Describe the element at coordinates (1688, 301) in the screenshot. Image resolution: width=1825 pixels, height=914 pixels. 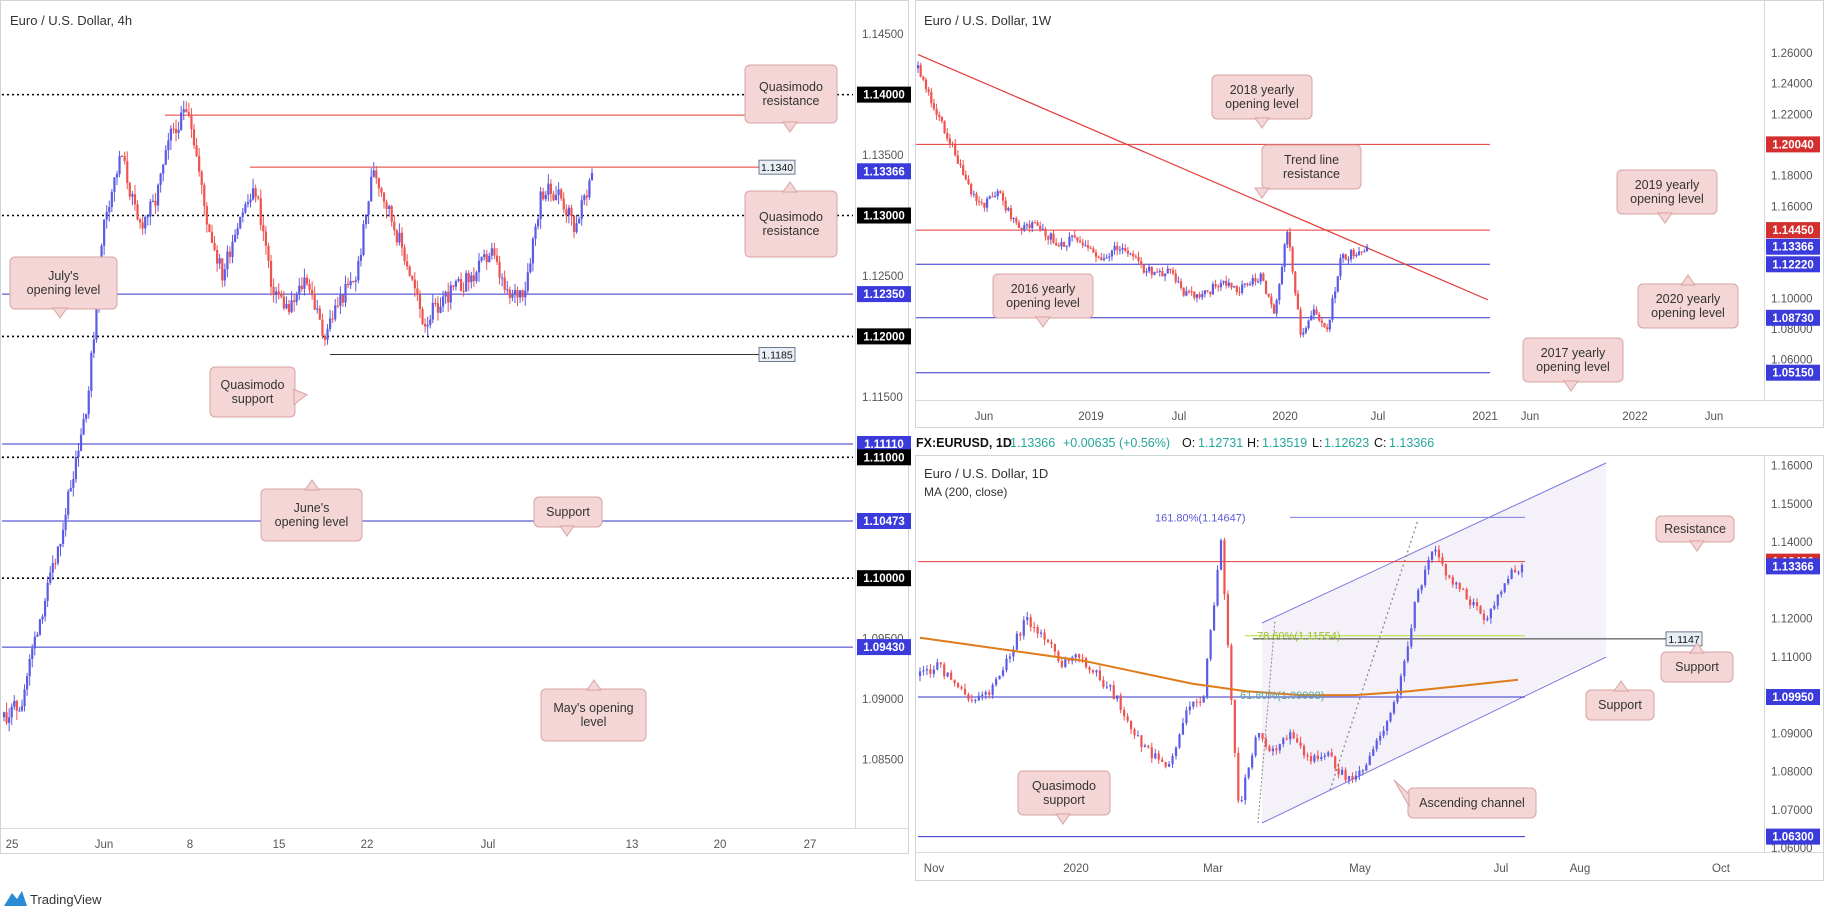
I see `w1-annotation-callout: 2020 yearly opening level` at that location.